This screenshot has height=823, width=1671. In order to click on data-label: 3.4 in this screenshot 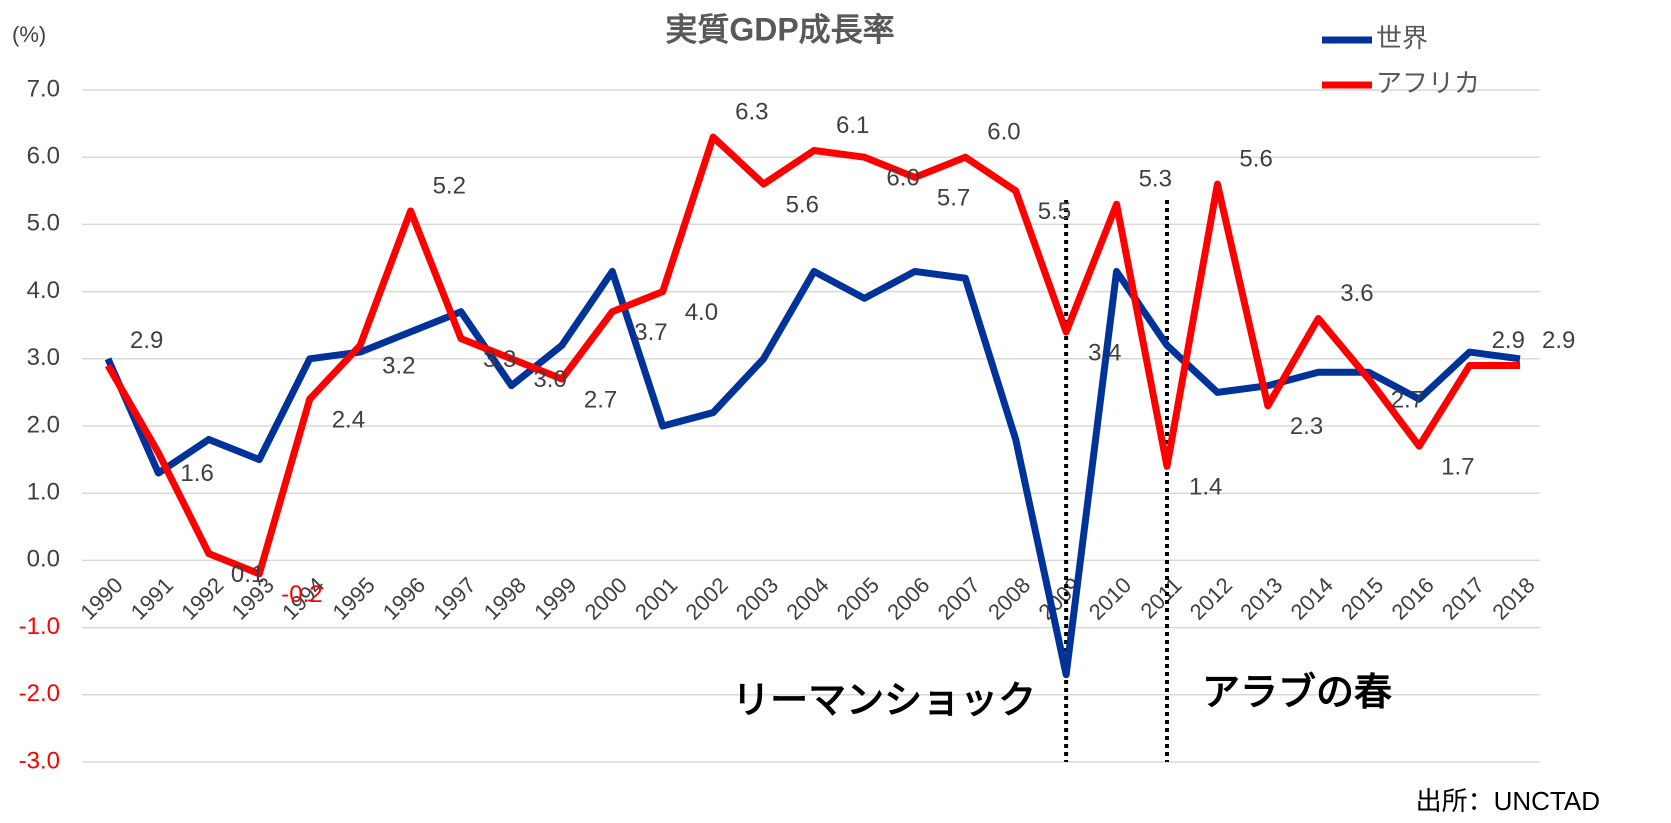, I will do `click(1104, 352)`.